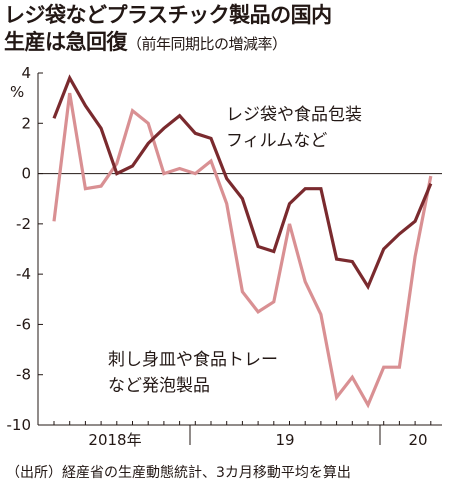  I want to click on y-tick-label: 2, so click(26, 123).